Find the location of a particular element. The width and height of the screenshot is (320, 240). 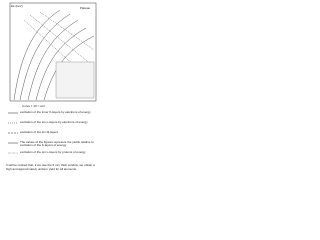

legend-text: excitation of the ion M-layers is located at coordinates (39, 132).